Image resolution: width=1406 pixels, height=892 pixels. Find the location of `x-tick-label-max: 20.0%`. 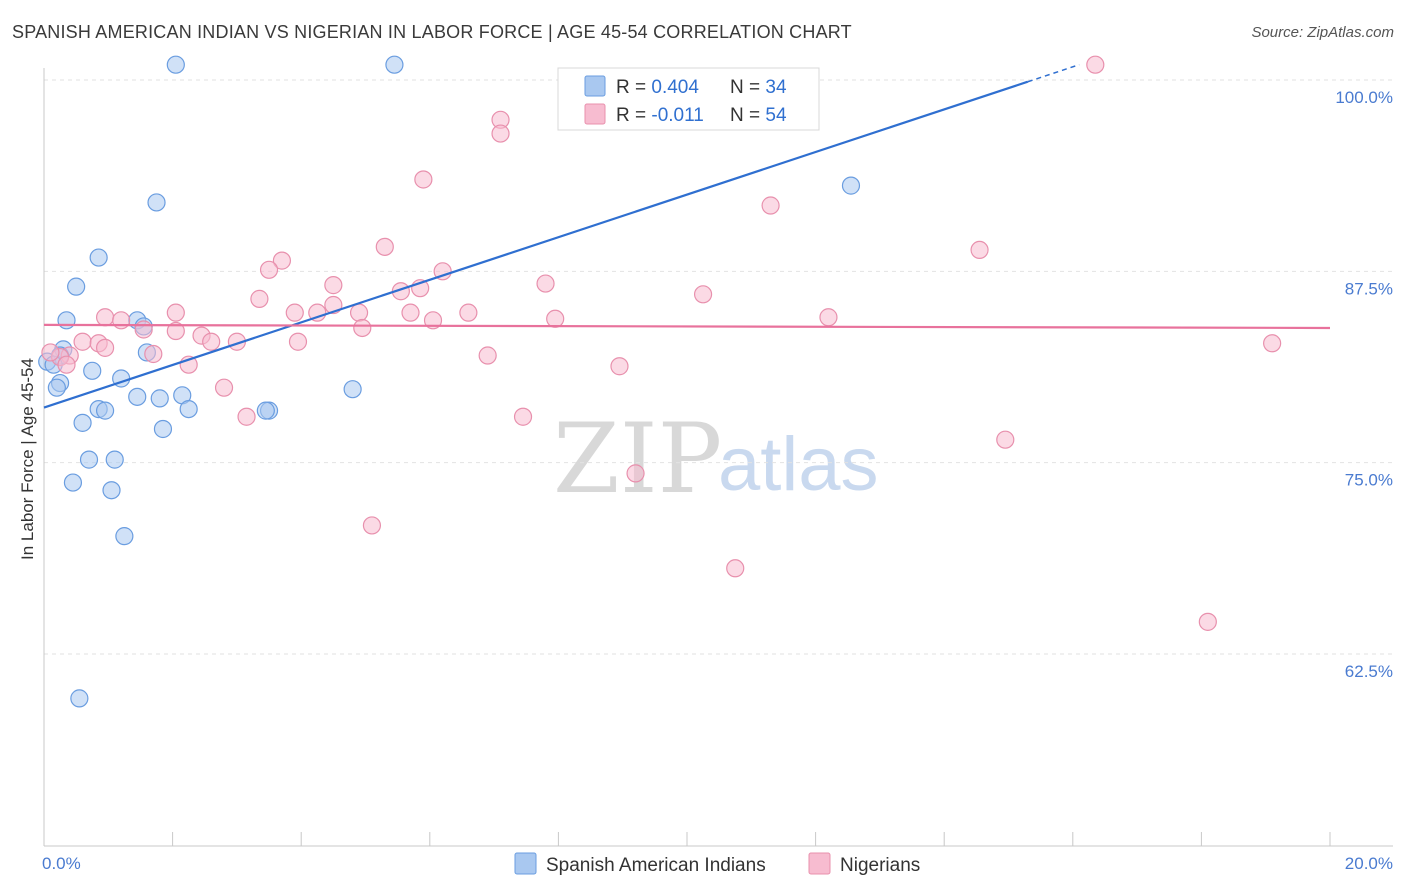

x-tick-label-max: 20.0% is located at coordinates (1369, 863).